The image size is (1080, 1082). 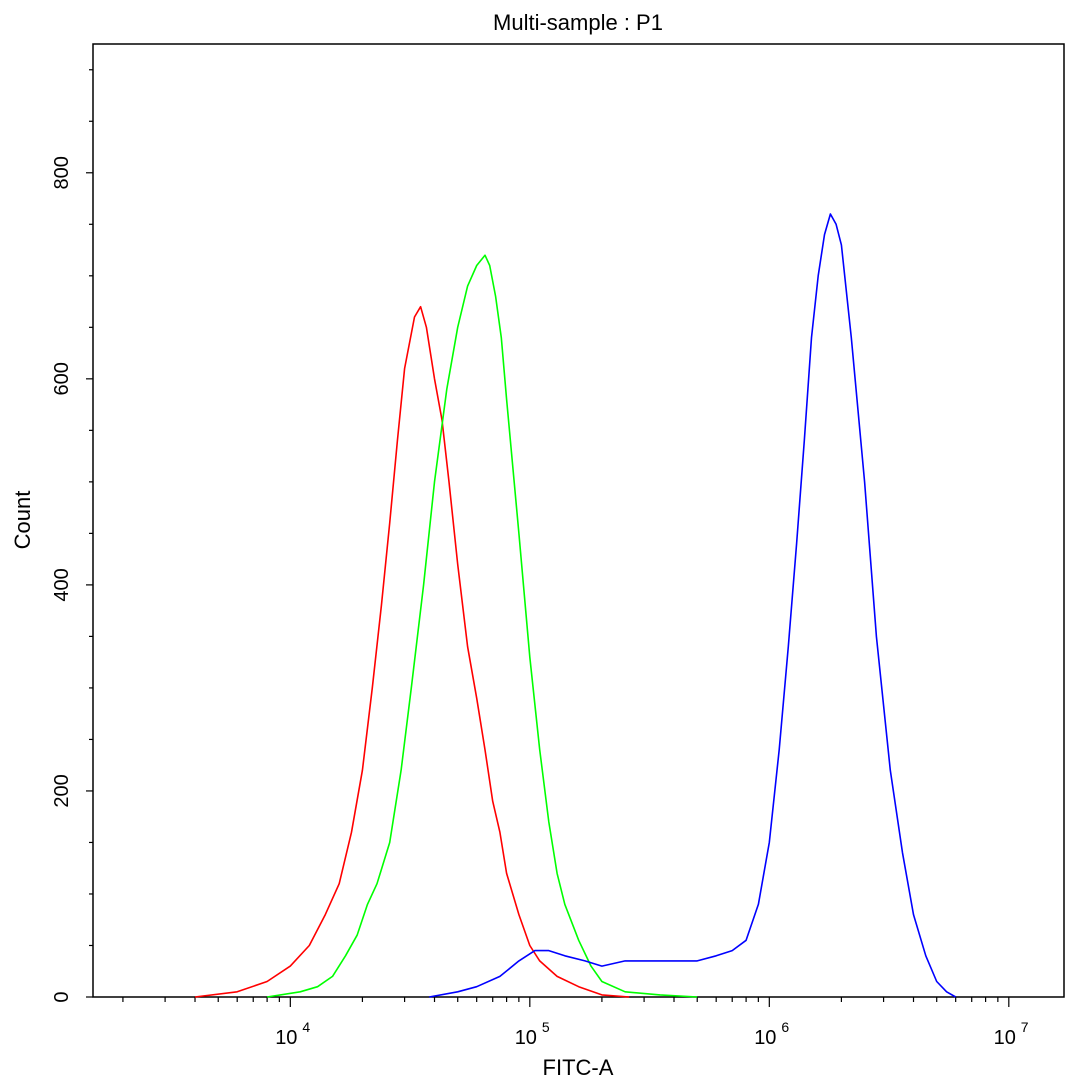 What do you see at coordinates (62, 584) in the screenshot?
I see `y-tick-label: 400` at bounding box center [62, 584].